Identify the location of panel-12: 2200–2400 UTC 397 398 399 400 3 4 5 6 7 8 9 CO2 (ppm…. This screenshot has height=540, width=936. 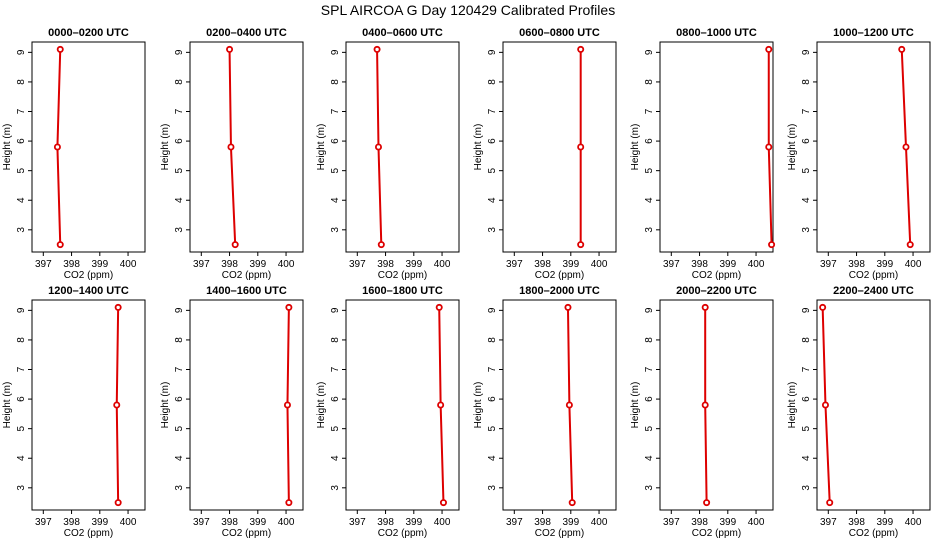
(859, 412).